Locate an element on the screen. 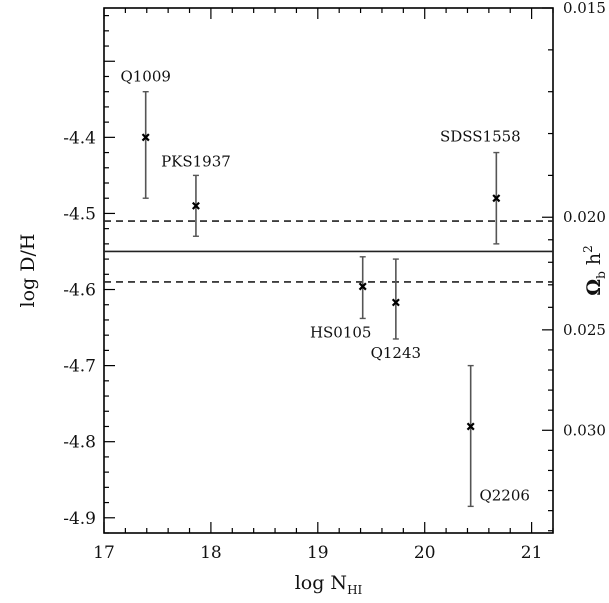  marker-q1009 is located at coordinates (145, 137).